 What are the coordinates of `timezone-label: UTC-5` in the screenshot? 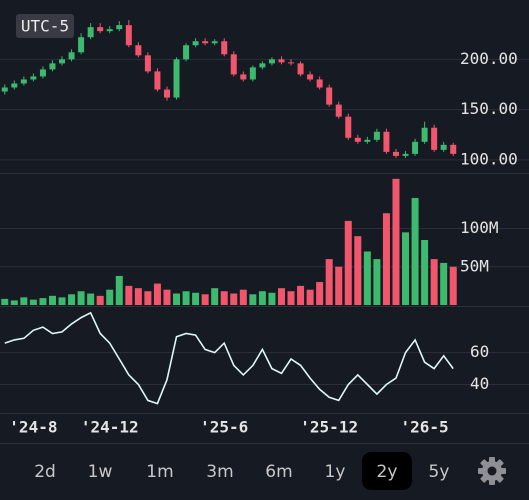 It's located at (45, 26).